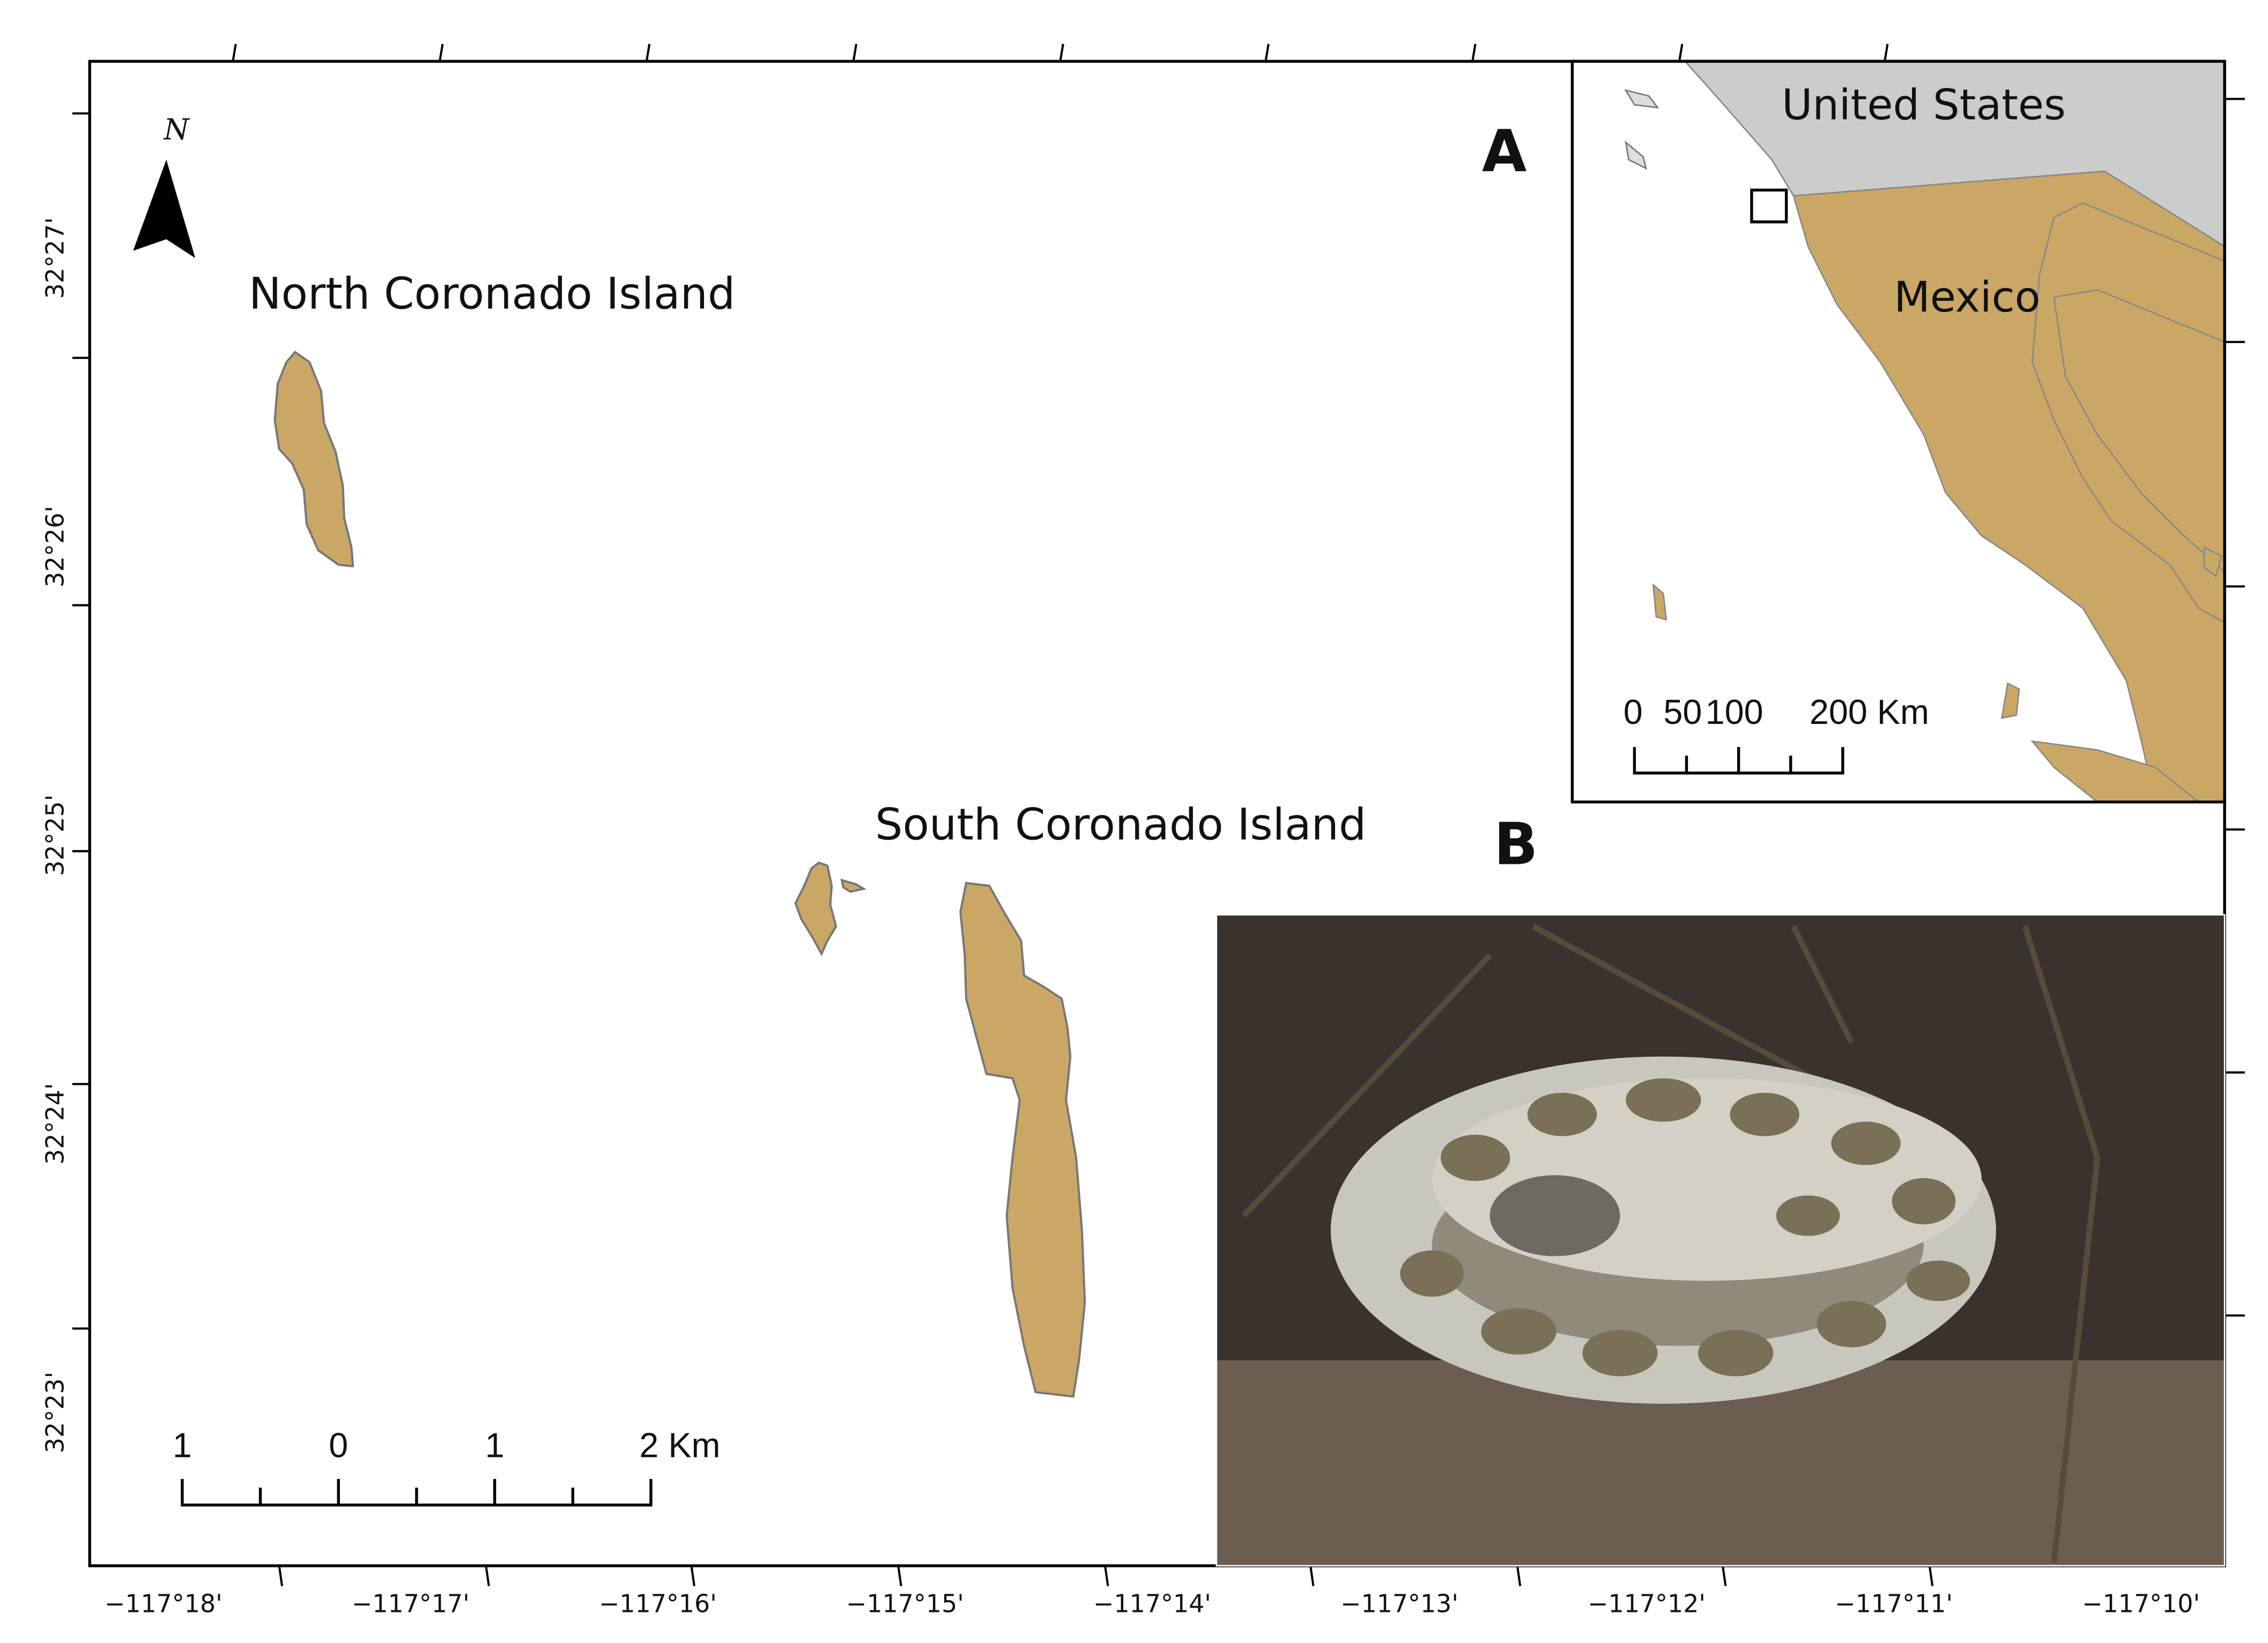 The image size is (2268, 1643). What do you see at coordinates (905, 1603) in the screenshot?
I see `longitude-label: −117°15'` at bounding box center [905, 1603].